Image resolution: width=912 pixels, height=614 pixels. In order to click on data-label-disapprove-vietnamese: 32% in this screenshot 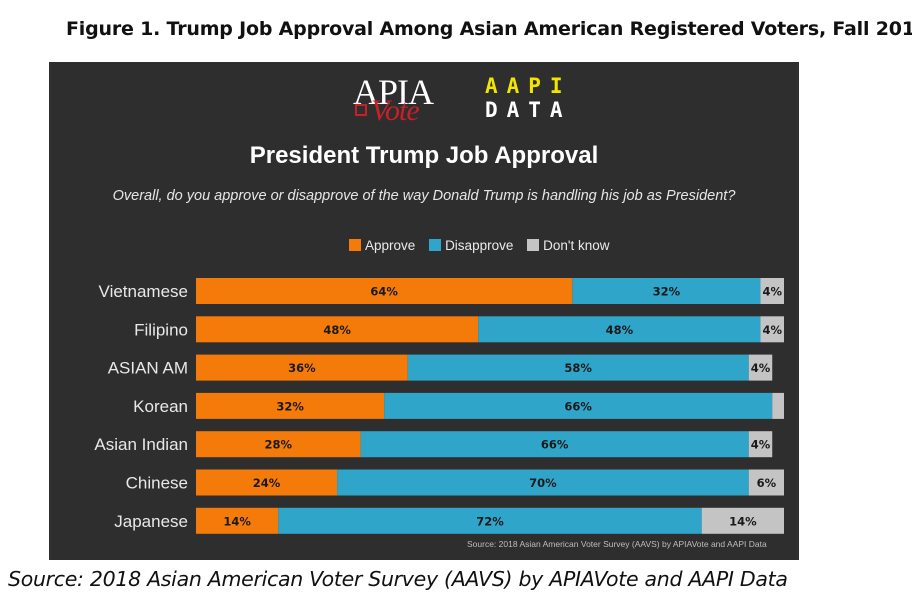, I will do `click(667, 292)`.